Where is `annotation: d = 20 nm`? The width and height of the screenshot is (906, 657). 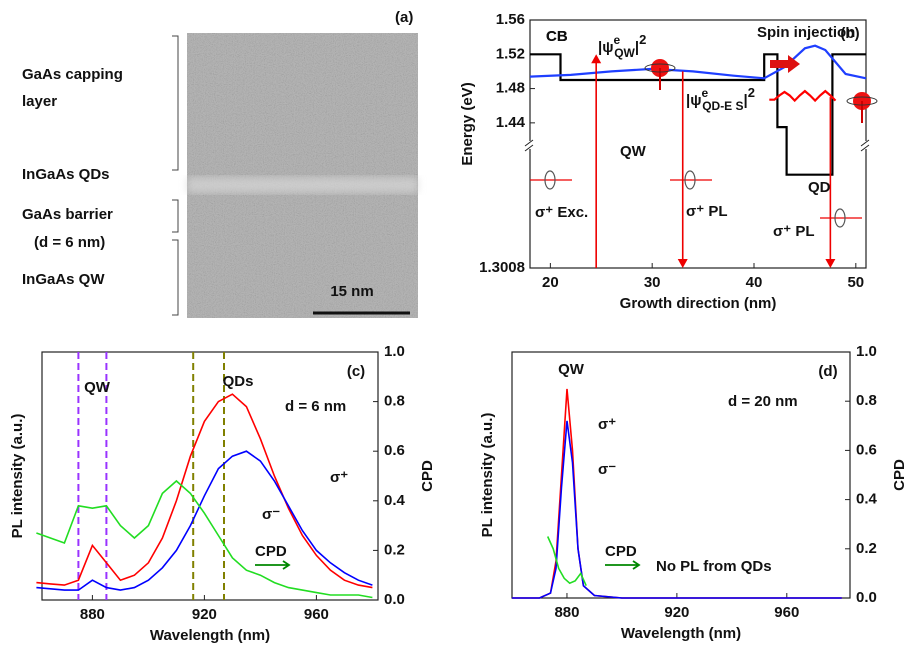 annotation: d = 20 nm is located at coordinates (763, 401).